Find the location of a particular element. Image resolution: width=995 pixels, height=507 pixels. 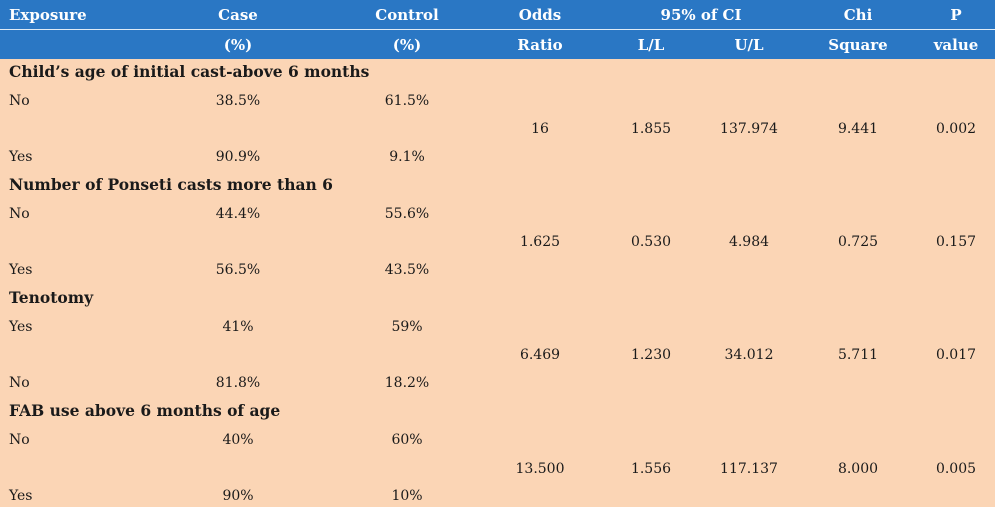

control-value: 18.2% is located at coordinates (407, 383).